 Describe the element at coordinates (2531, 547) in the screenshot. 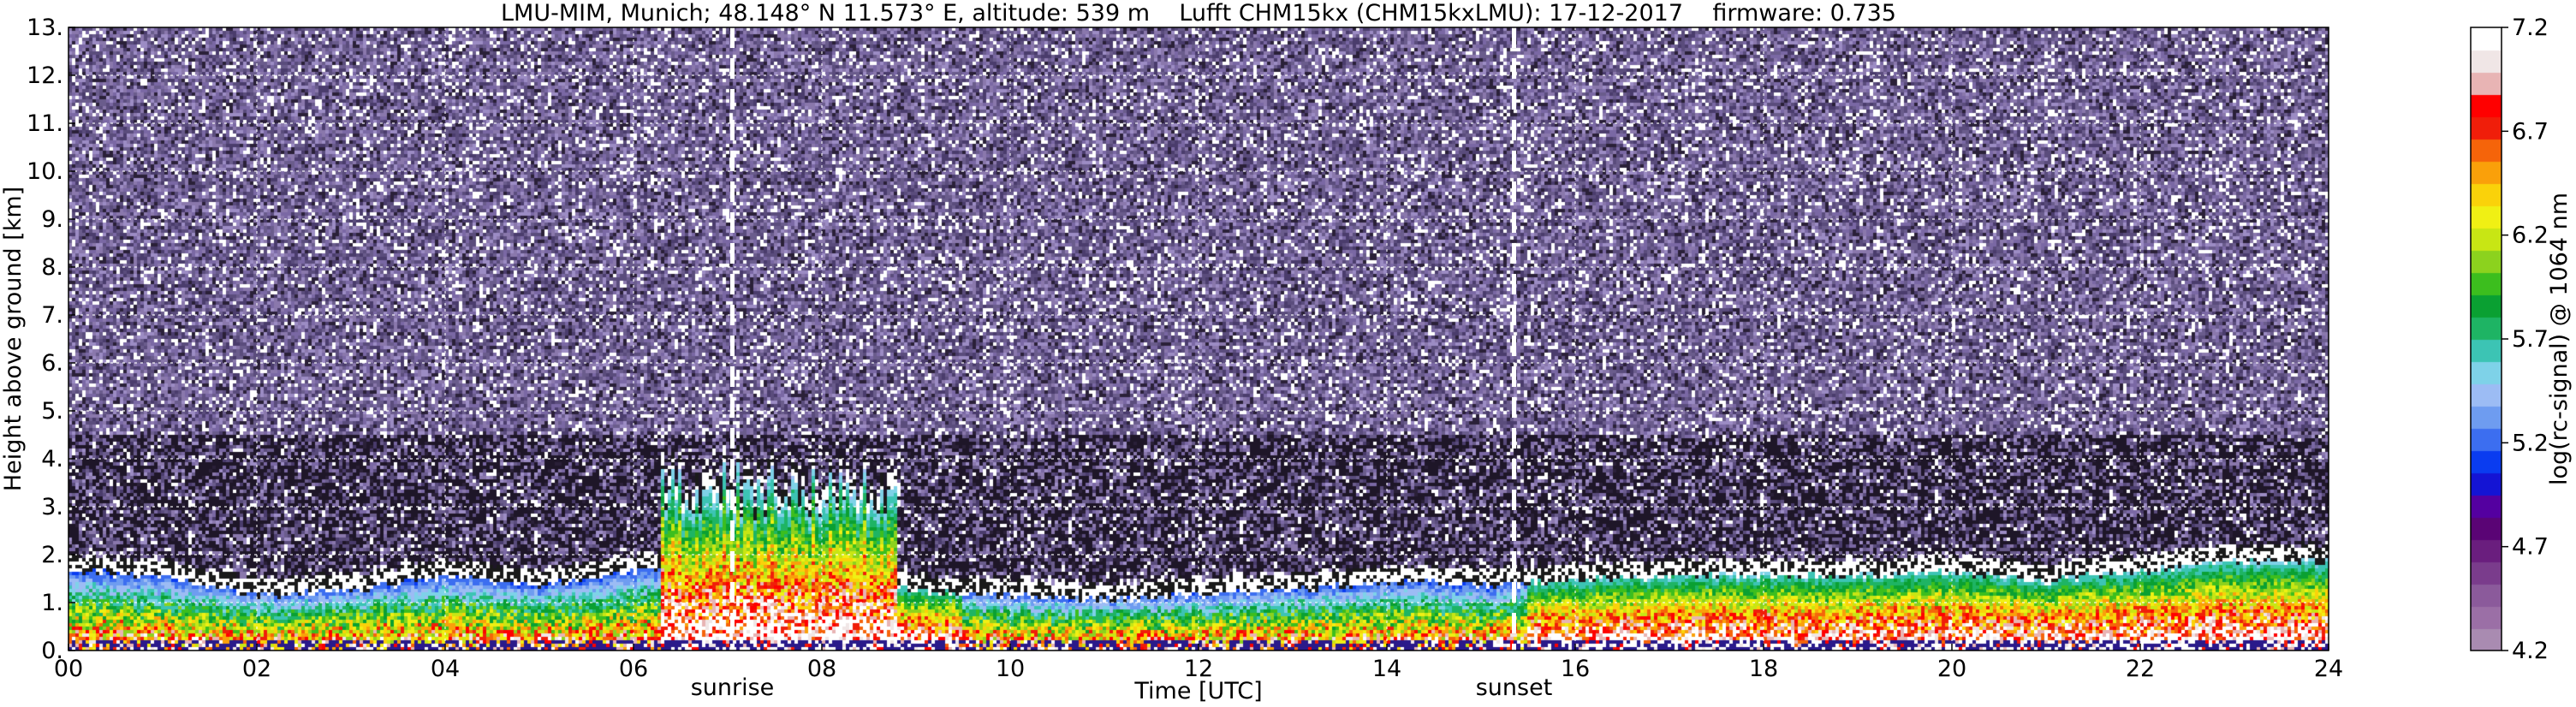

I see `colorbar-tick-label: 4.7` at that location.